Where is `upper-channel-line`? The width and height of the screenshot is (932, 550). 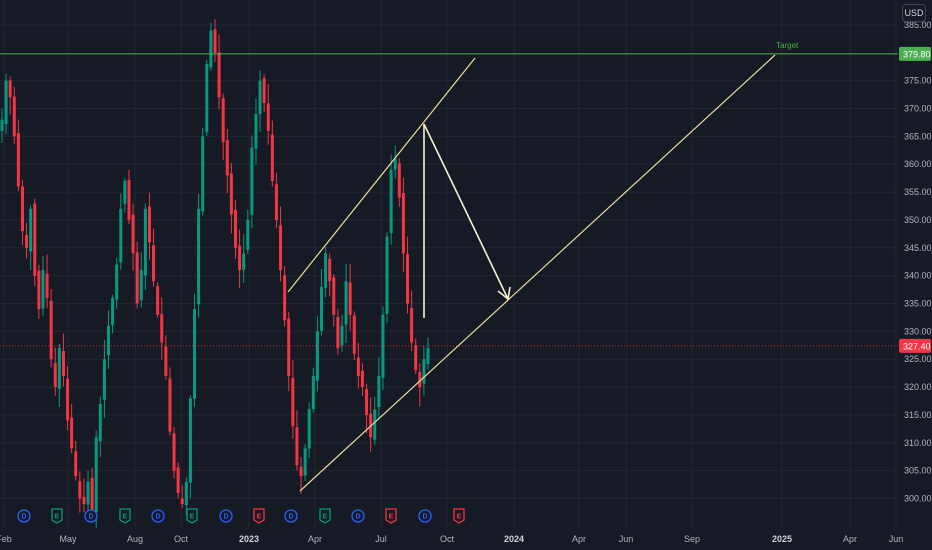
upper-channel-line is located at coordinates (381, 175).